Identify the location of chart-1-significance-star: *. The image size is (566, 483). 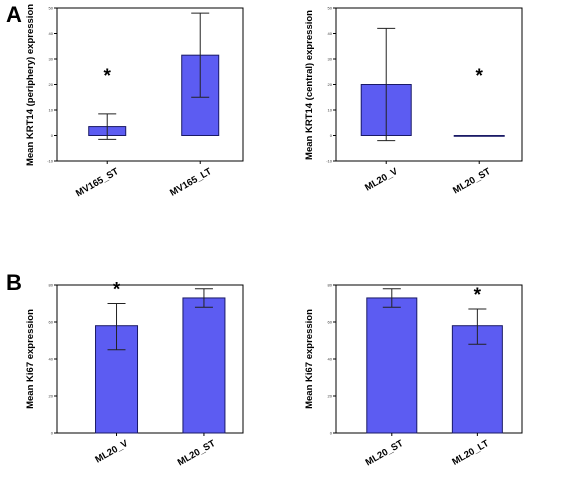
(108, 76).